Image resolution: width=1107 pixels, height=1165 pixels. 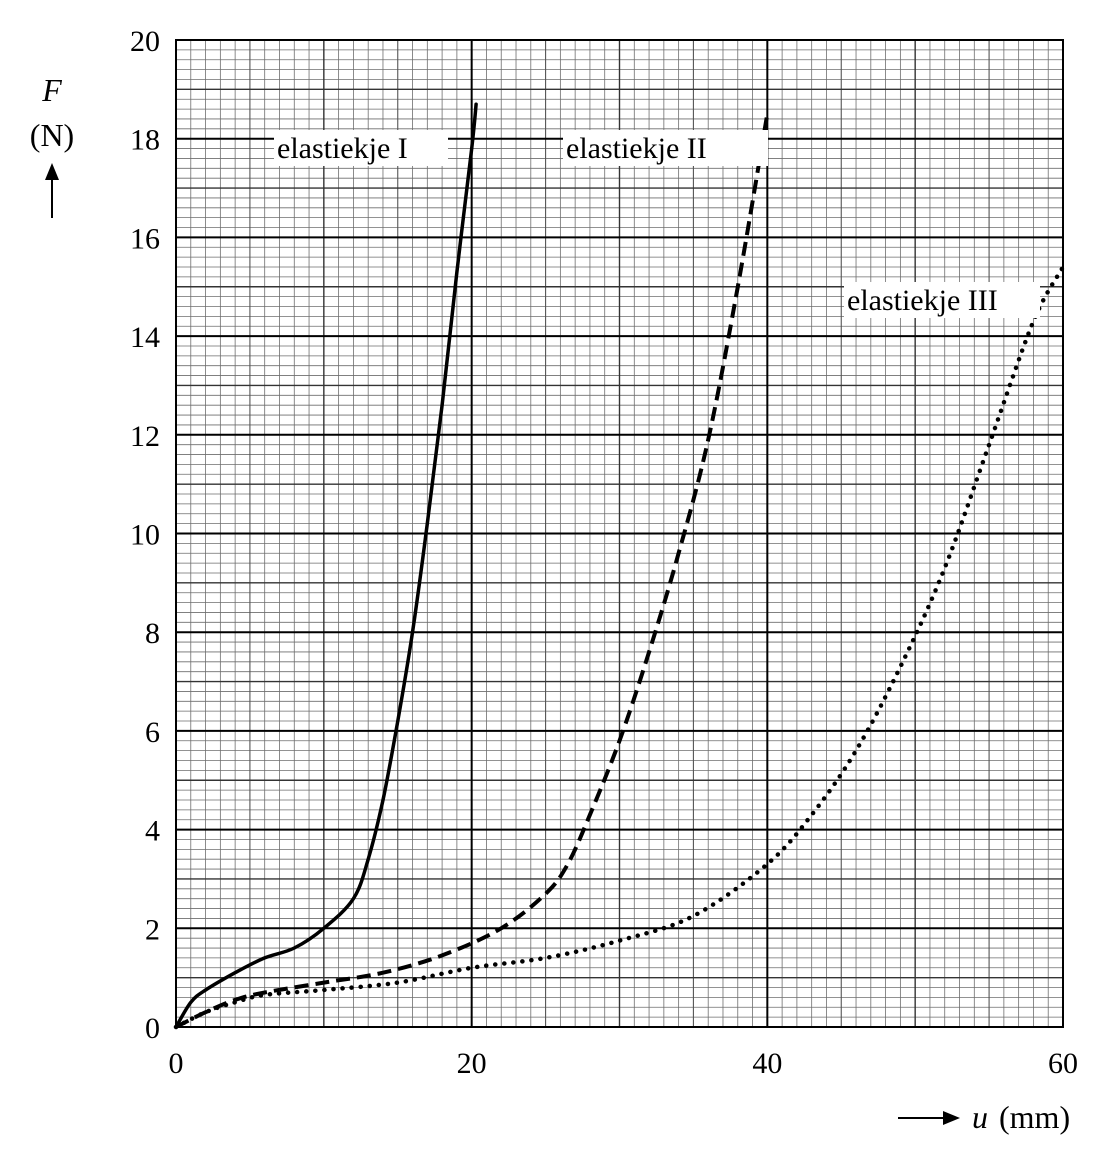 I want to click on x-tick-labels: 0 20 40 60, so click(x=624, y=1063).